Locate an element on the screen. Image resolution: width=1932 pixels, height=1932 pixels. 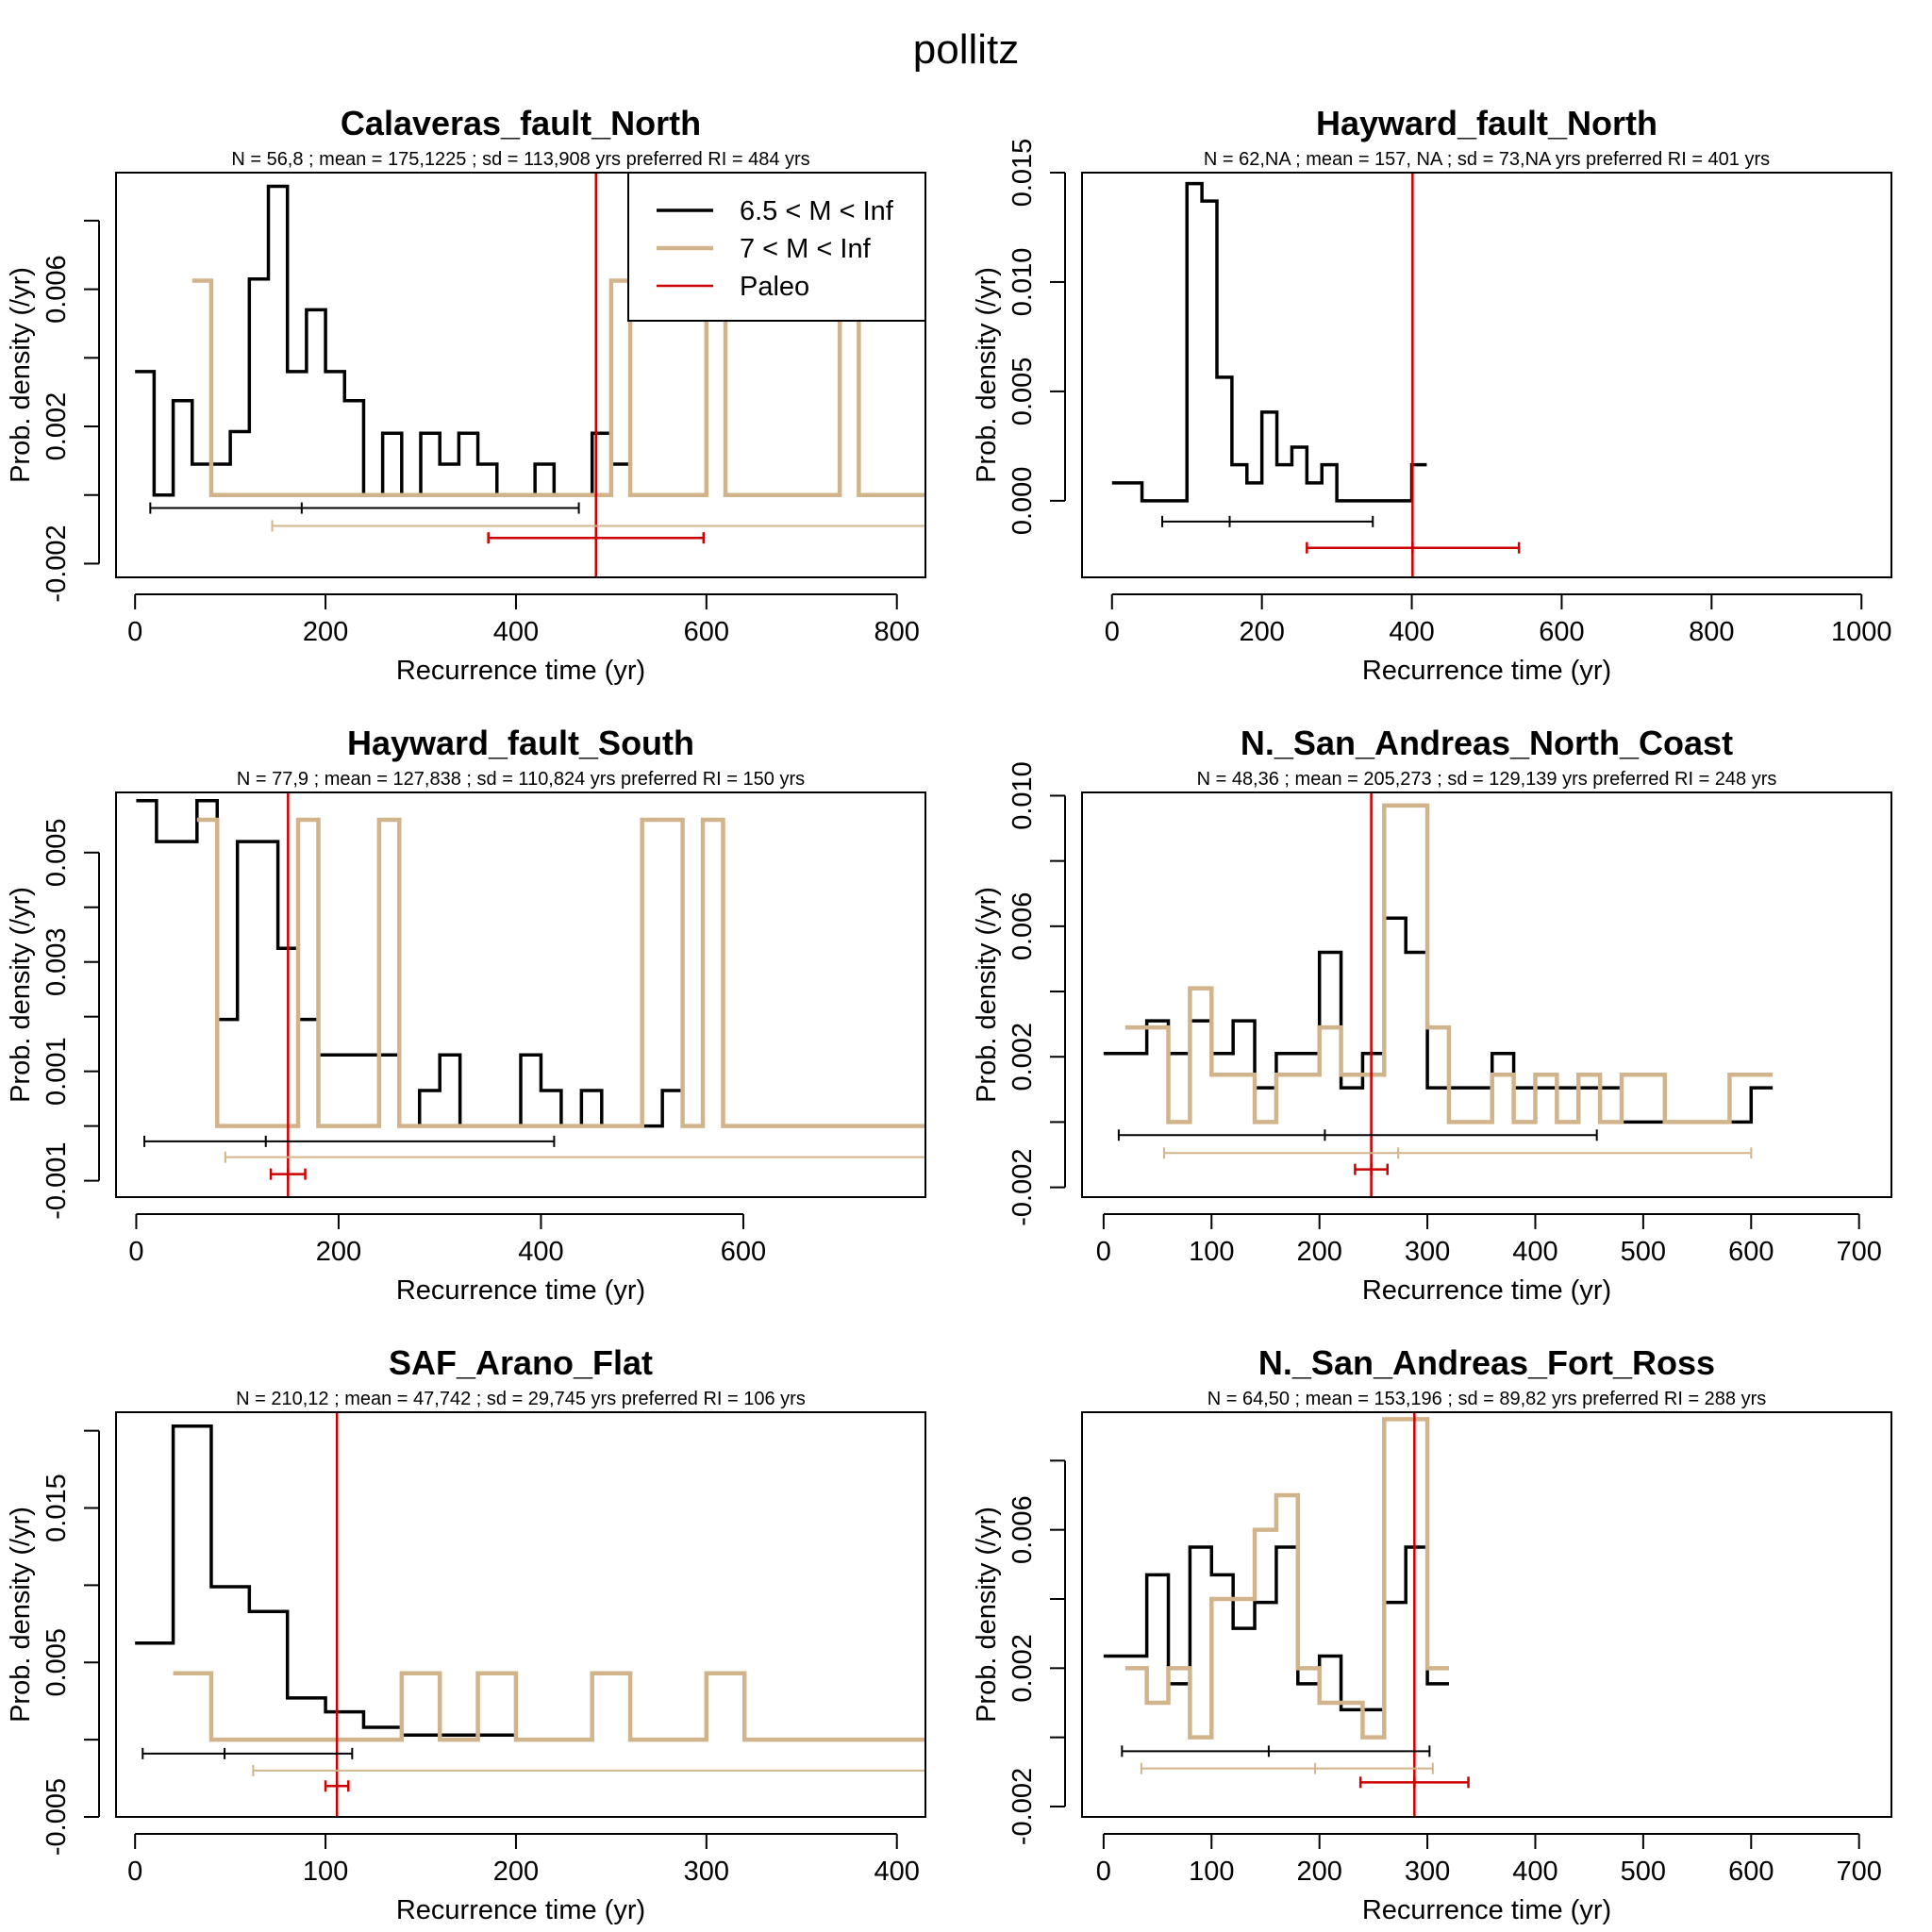
y-tick-label: -0.005 is located at coordinates (57, 1817).